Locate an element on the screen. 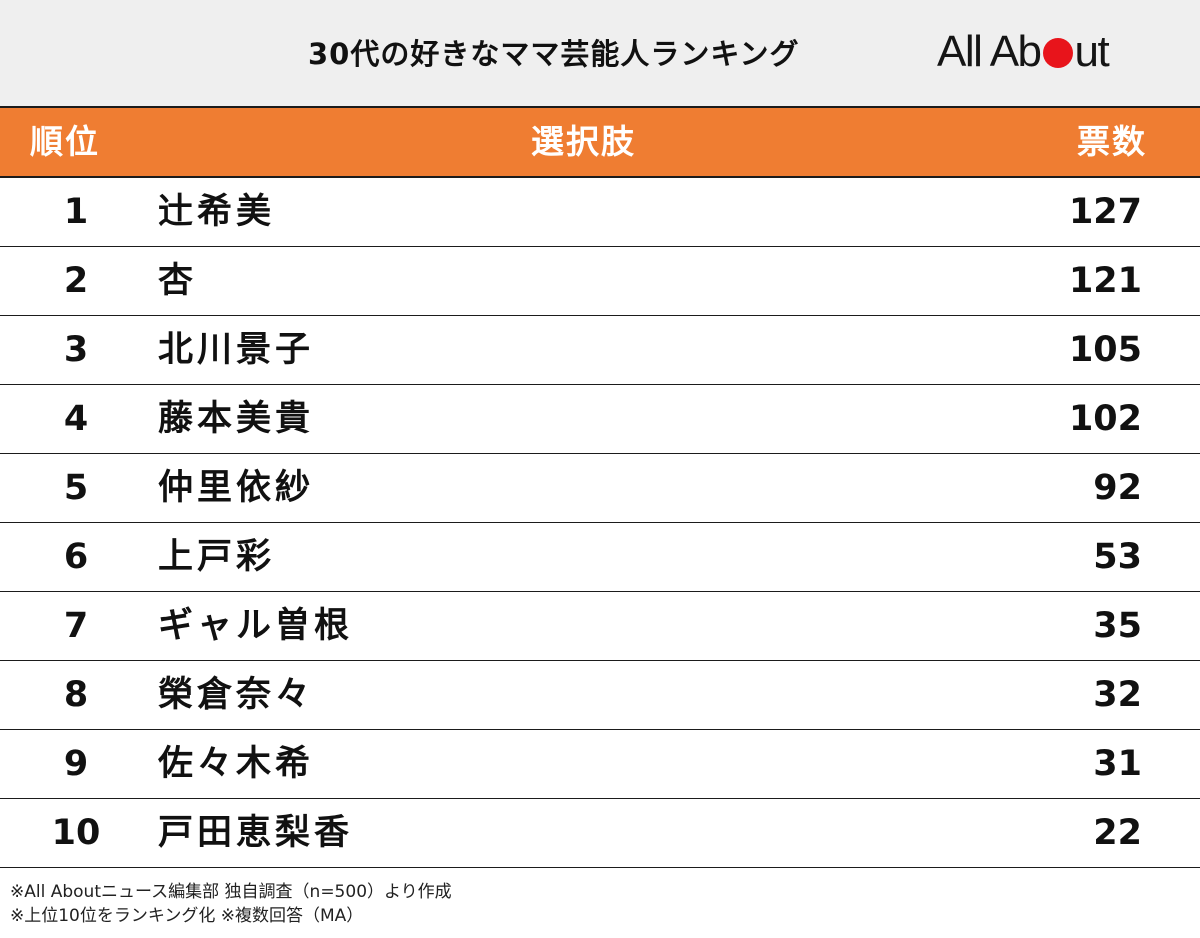 The image size is (1200, 938). rank-cell: 2 is located at coordinates (76, 281).